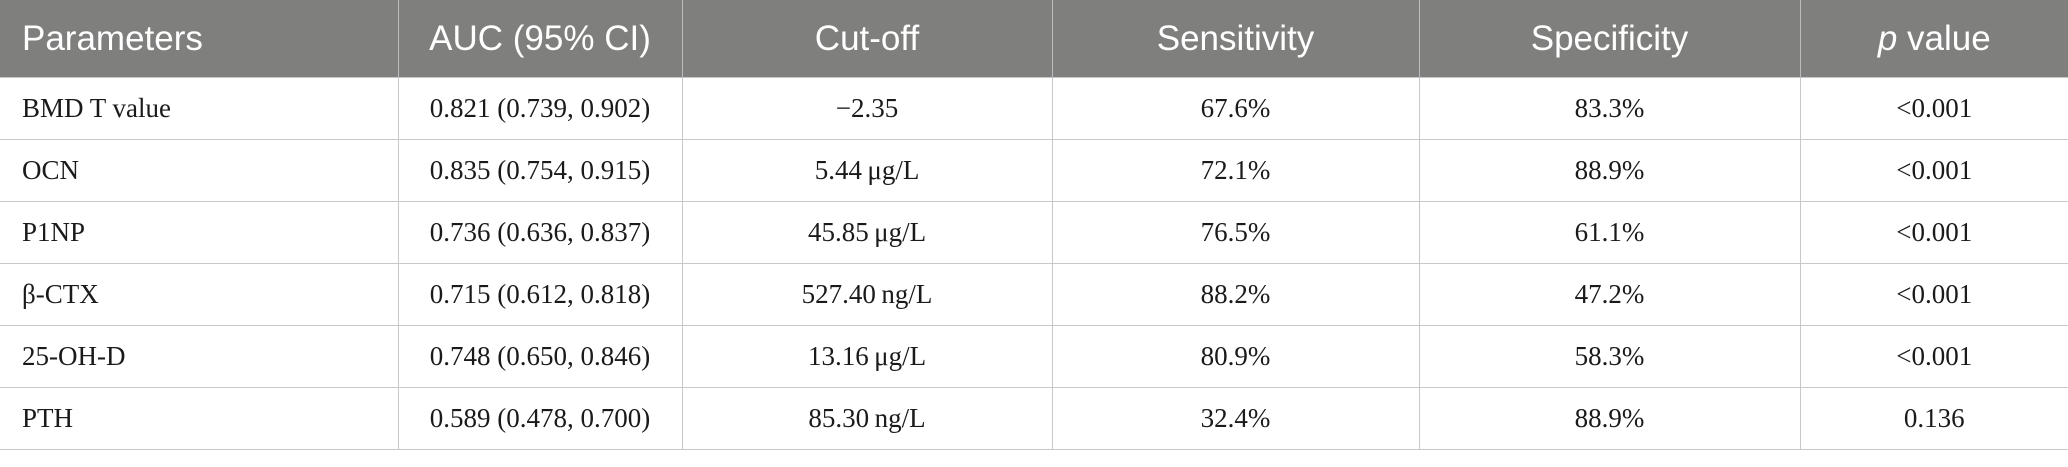 This screenshot has height=467, width=2068. What do you see at coordinates (540, 170) in the screenshot?
I see `cell-auc: 0.835 (0.754, 0.915)` at bounding box center [540, 170].